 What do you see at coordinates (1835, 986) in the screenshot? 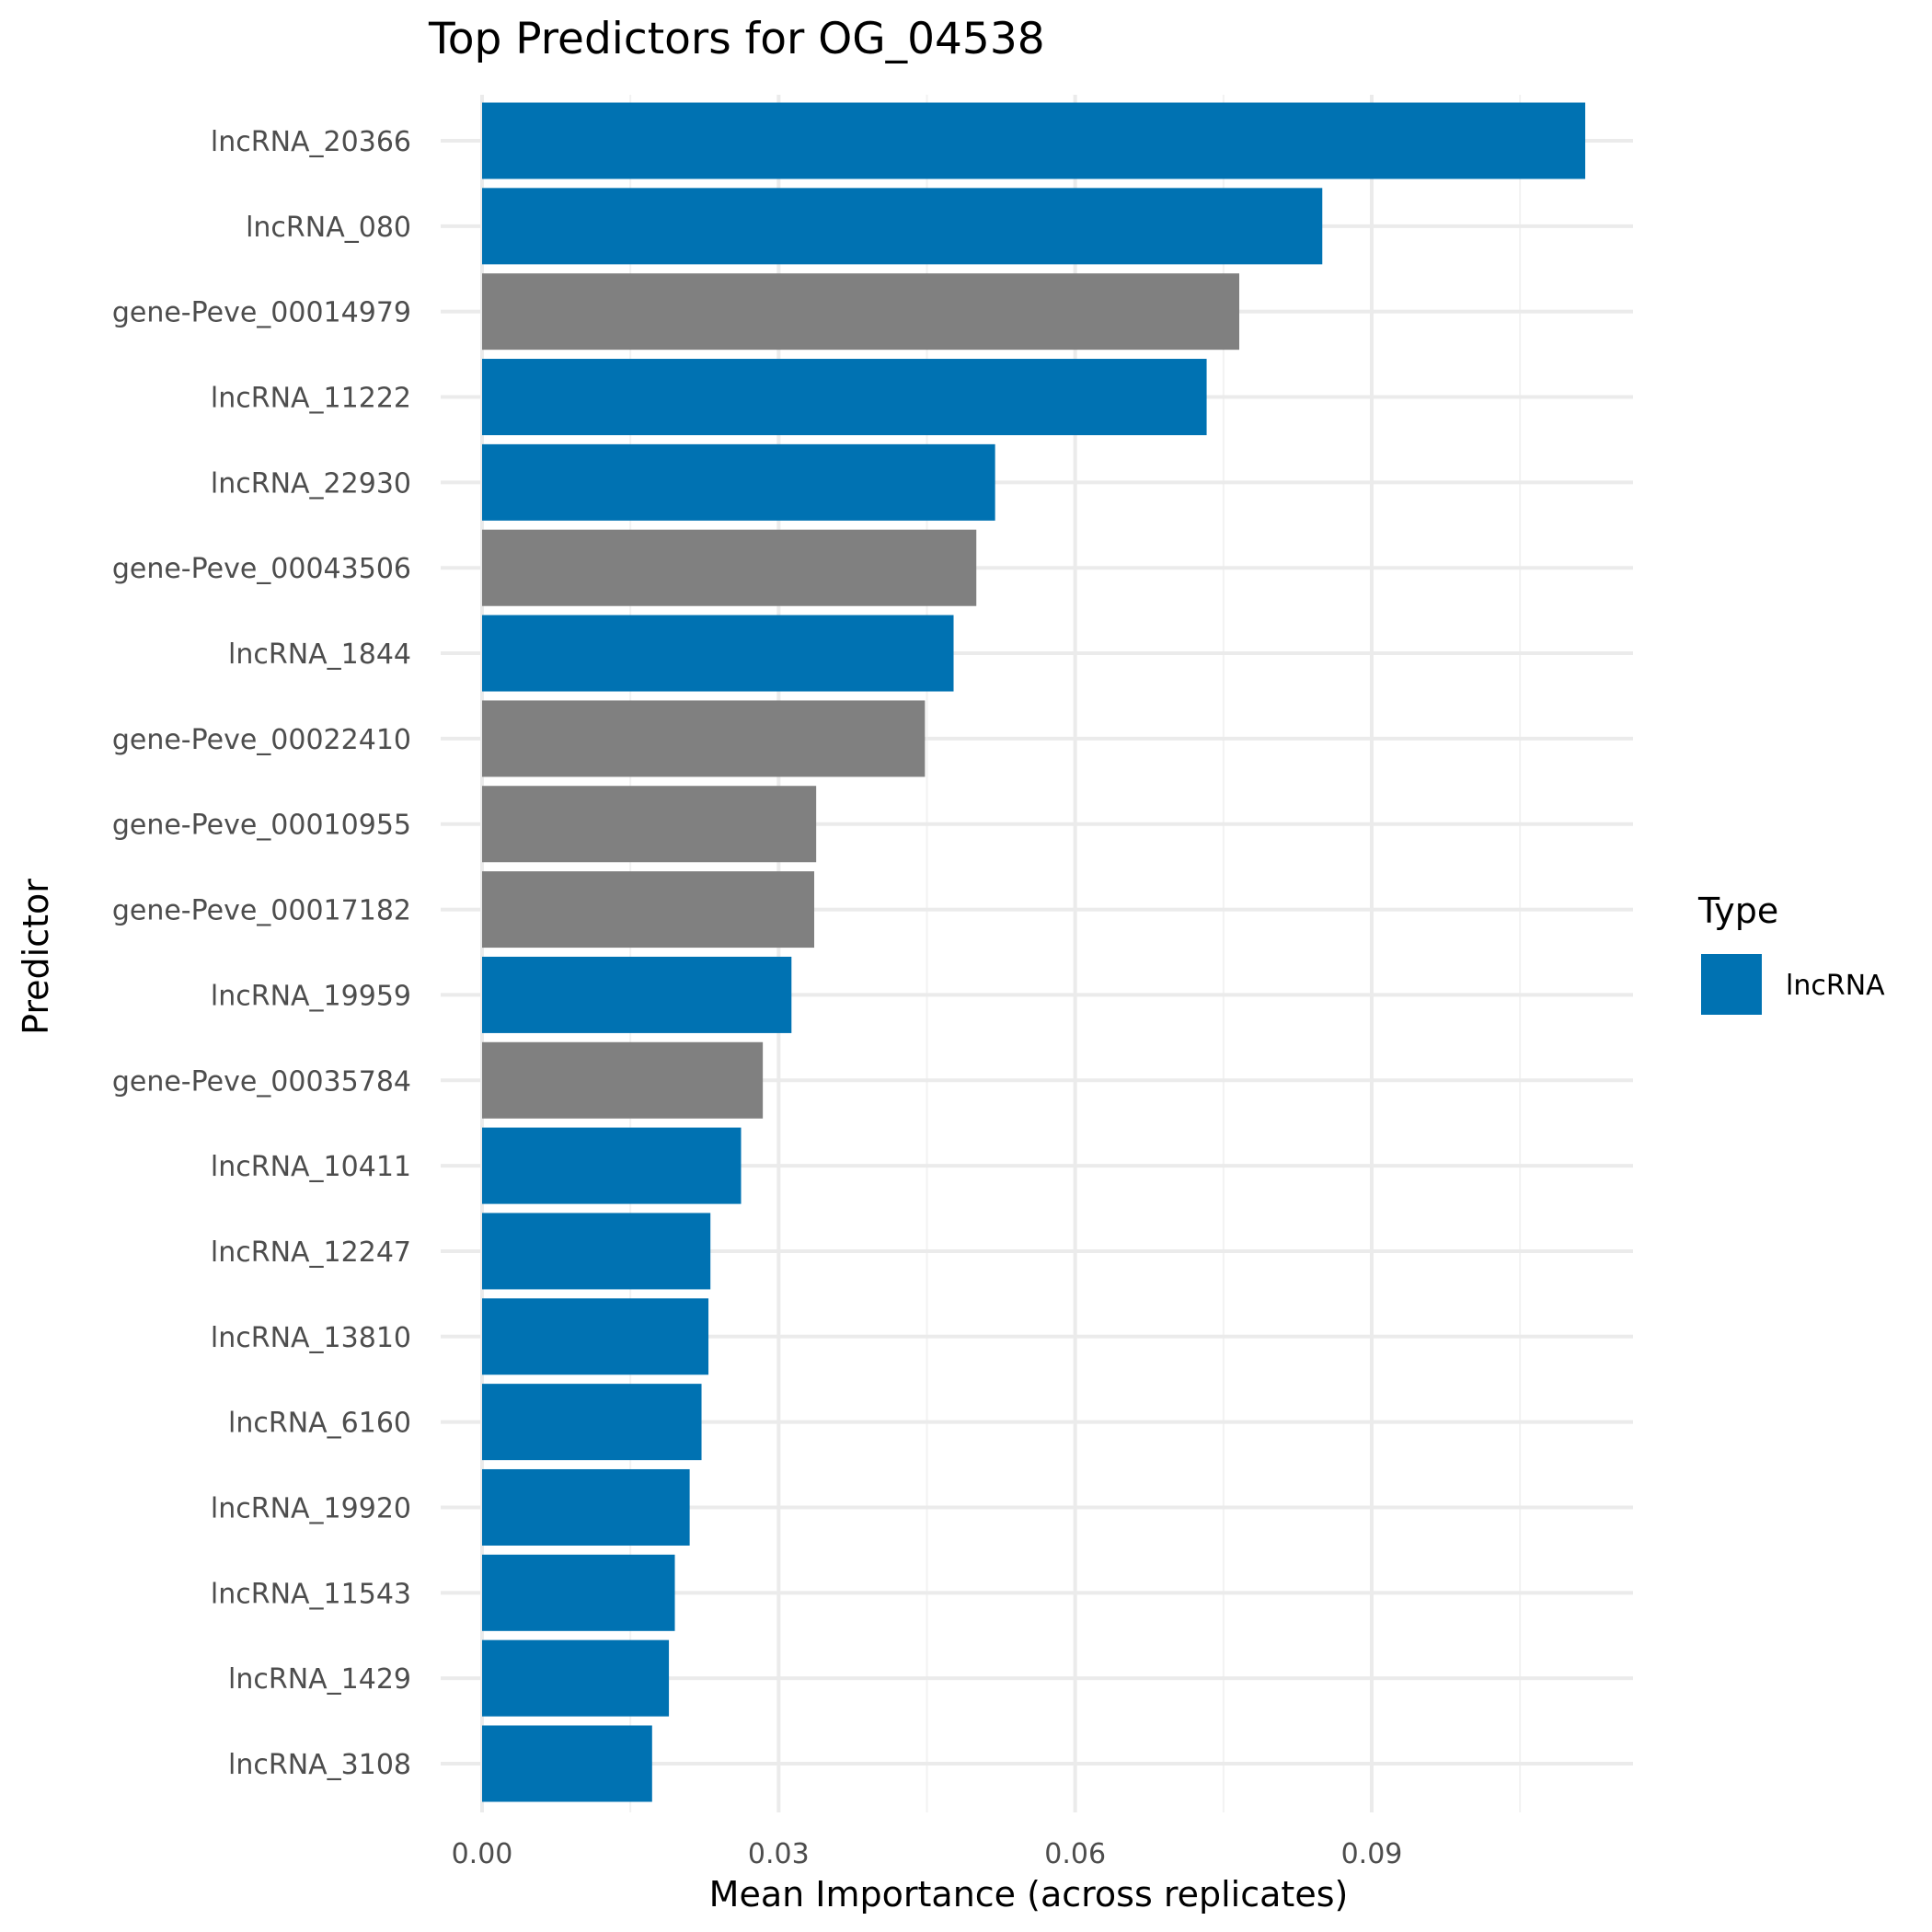
I see `legend-label: lncRNA` at bounding box center [1835, 986].